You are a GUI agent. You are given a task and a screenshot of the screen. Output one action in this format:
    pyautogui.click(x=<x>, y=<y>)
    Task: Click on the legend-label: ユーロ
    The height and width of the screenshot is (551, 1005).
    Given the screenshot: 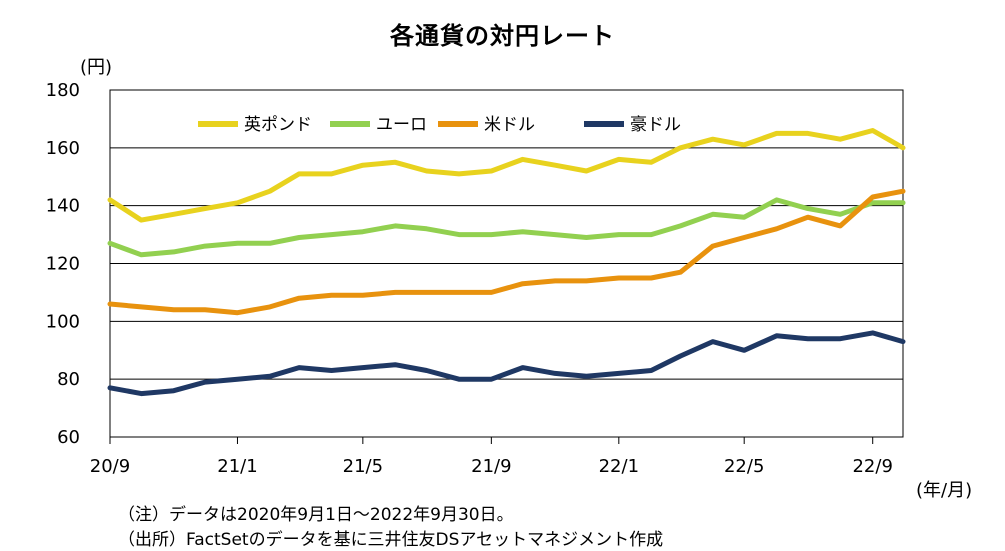 What is the action you would take?
    pyautogui.click(x=401, y=125)
    